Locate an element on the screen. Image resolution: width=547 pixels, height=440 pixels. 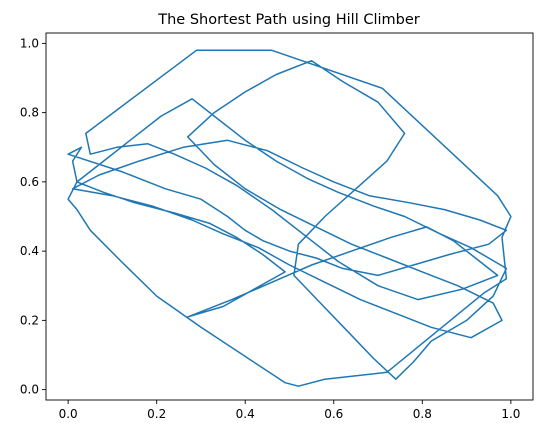
y-tick-label: 1.0 is located at coordinates (29, 43).